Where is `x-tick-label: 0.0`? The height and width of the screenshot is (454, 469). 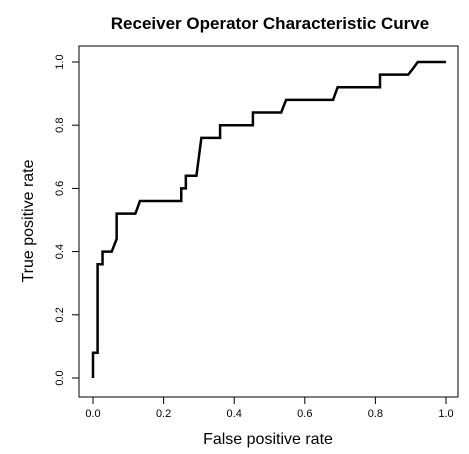
x-tick-label: 0.0 is located at coordinates (92, 414).